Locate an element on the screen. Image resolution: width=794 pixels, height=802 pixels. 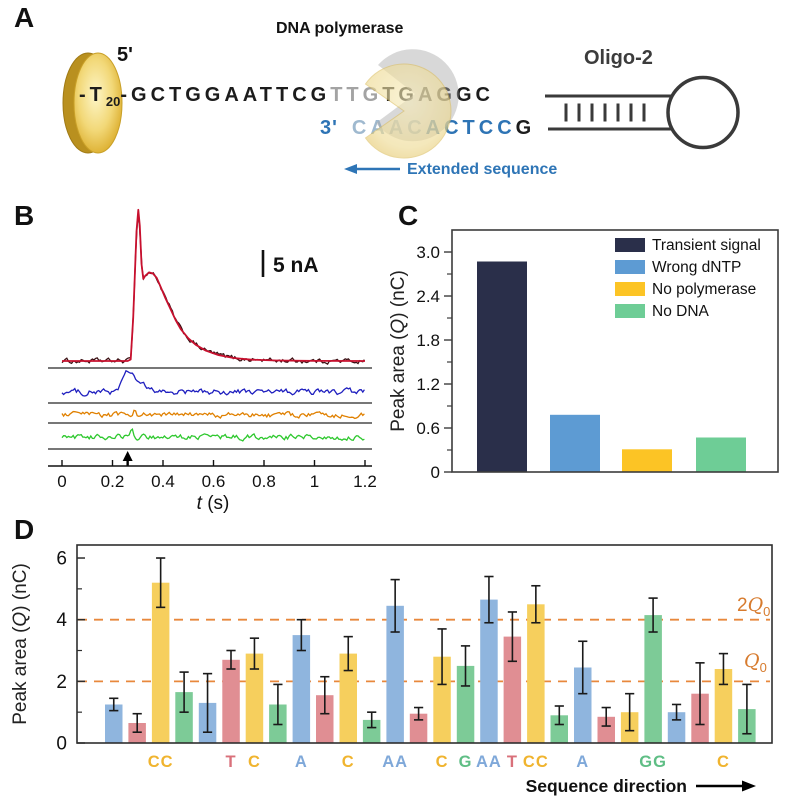
base-call-label: T is located at coordinates (512, 762).